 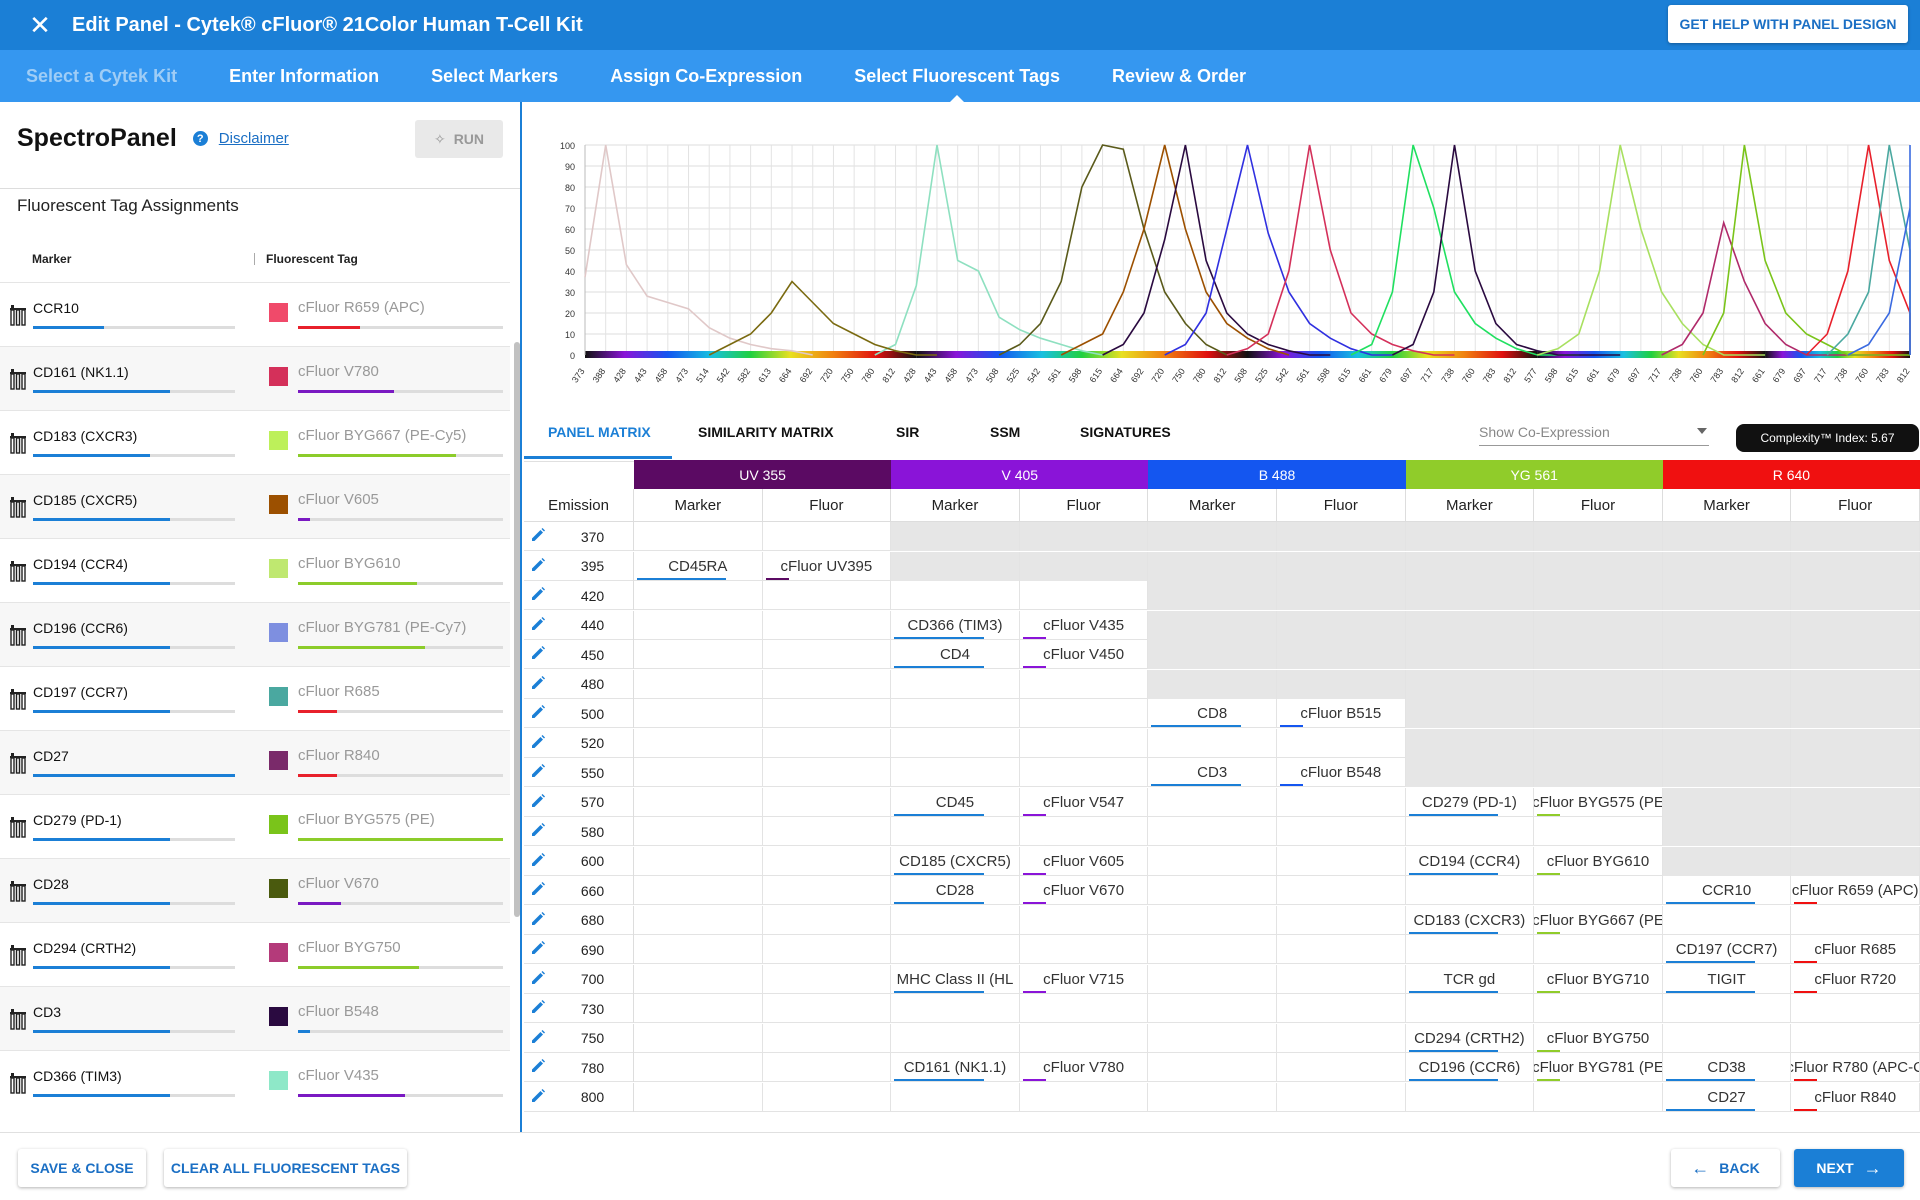 What do you see at coordinates (1594, 435) in the screenshot?
I see `coexpression-select: Show Co-Expression` at bounding box center [1594, 435].